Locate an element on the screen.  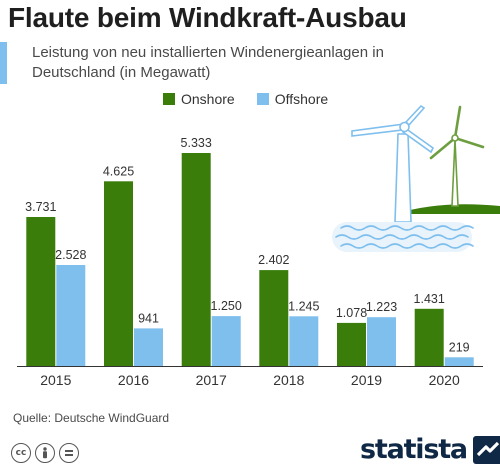
value-label-offshore-2018: 1.245 is located at coordinates (303, 306).